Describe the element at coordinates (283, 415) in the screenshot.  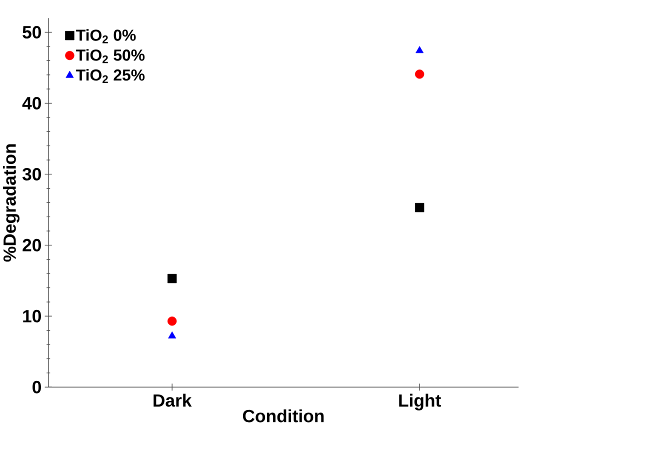
I see `x-axis-title: Condition` at that location.